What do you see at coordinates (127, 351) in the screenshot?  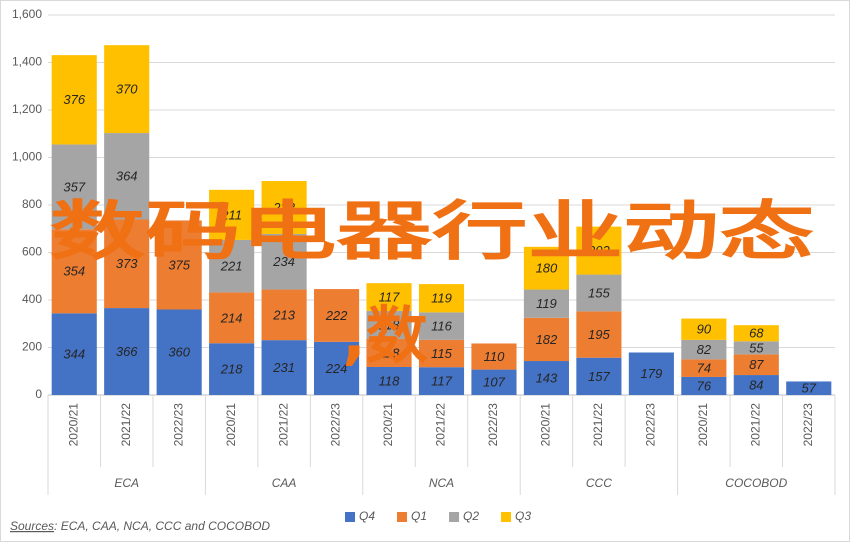 I see `data-label: 366` at bounding box center [127, 351].